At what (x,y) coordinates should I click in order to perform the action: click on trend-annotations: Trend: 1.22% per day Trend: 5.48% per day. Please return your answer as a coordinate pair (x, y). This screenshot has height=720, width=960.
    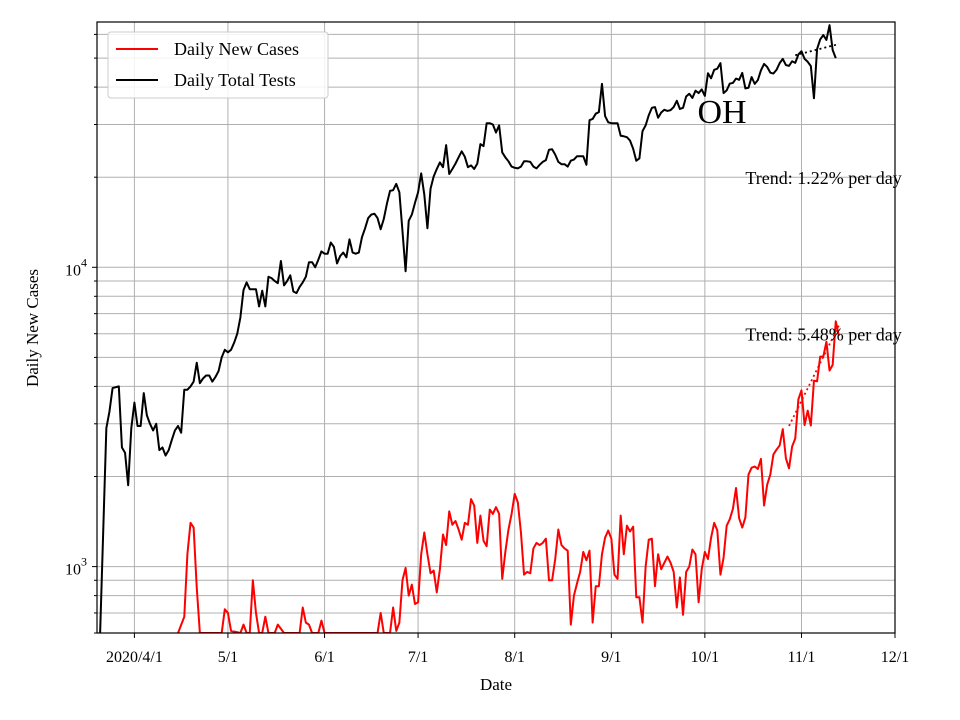
    Looking at the image, I should click on (823, 256).